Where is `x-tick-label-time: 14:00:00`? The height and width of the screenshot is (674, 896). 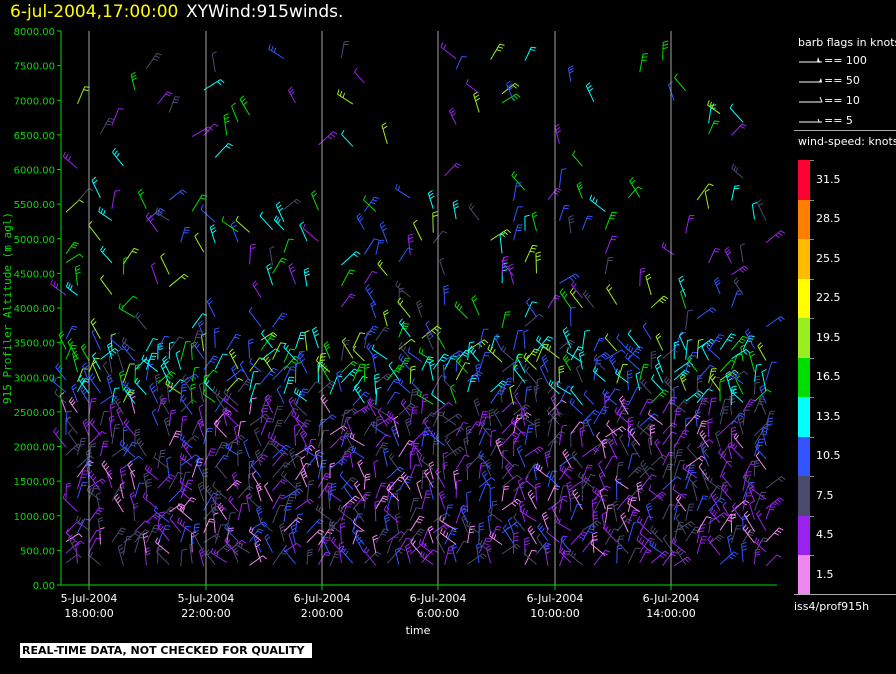 x-tick-label-time: 14:00:00 is located at coordinates (670, 613).